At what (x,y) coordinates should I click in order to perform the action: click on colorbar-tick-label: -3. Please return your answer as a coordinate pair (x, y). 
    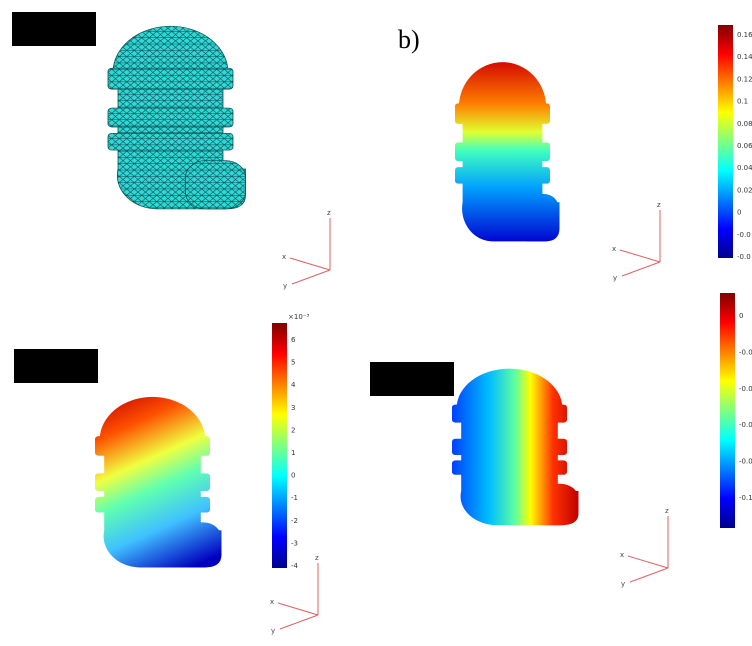
    Looking at the image, I should click on (294, 543).